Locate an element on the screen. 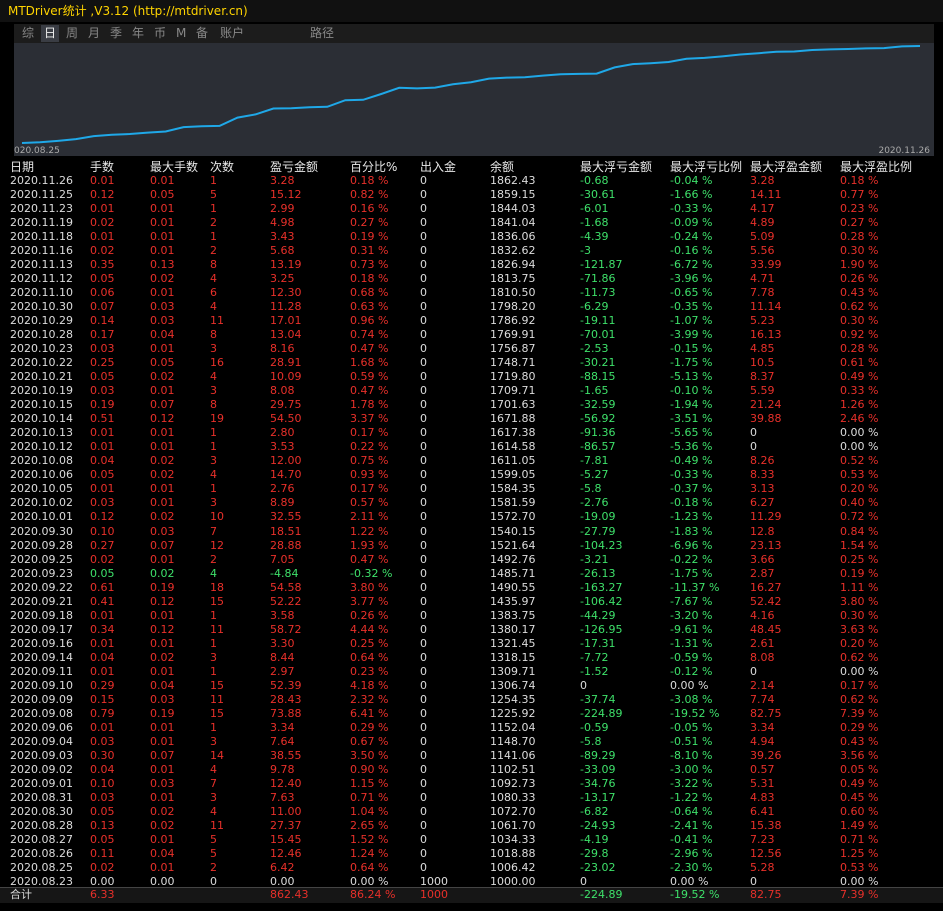 The width and height of the screenshot is (943, 911). cell: 0.05 is located at coordinates (102, 811).